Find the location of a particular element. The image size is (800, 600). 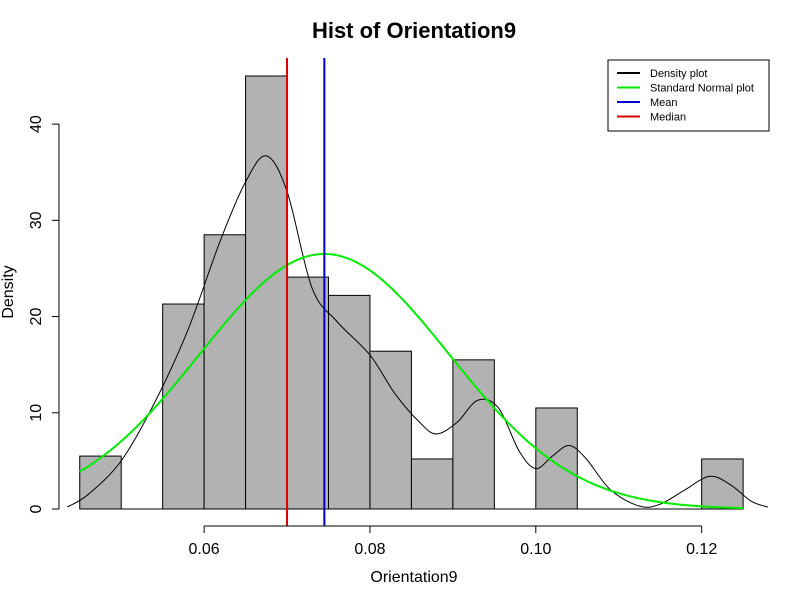

chart-title: Hist of Orientation9 is located at coordinates (414, 30).